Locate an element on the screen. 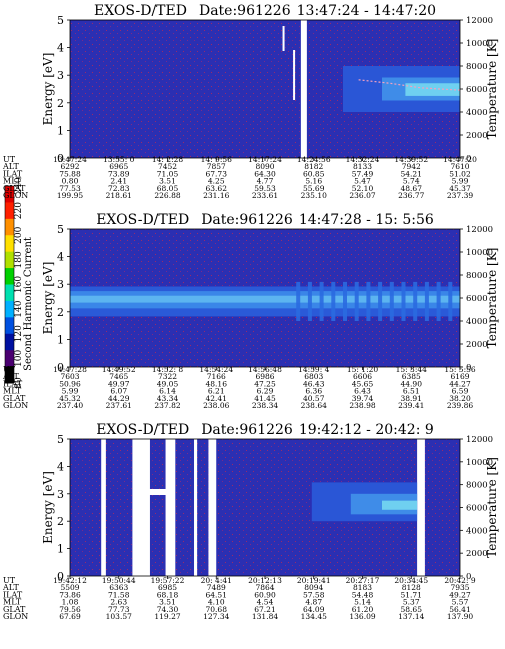 This screenshot has height=649, width=505. table-cell: 14:56:48 is located at coordinates (265, 369).